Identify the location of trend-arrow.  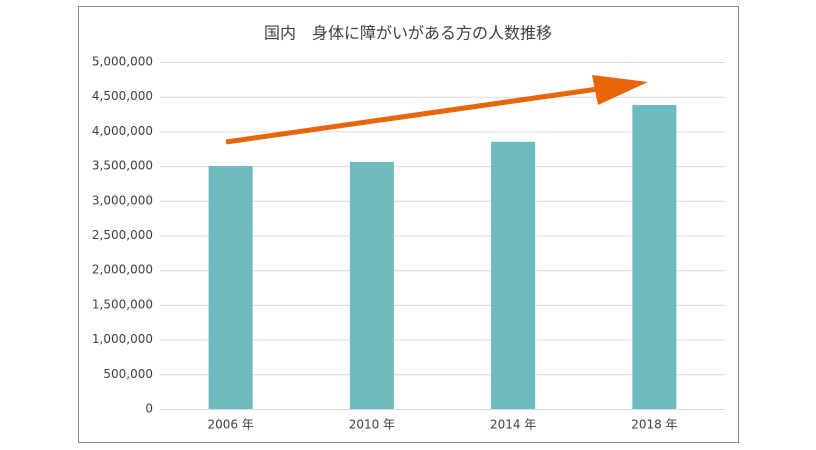
(436, 110).